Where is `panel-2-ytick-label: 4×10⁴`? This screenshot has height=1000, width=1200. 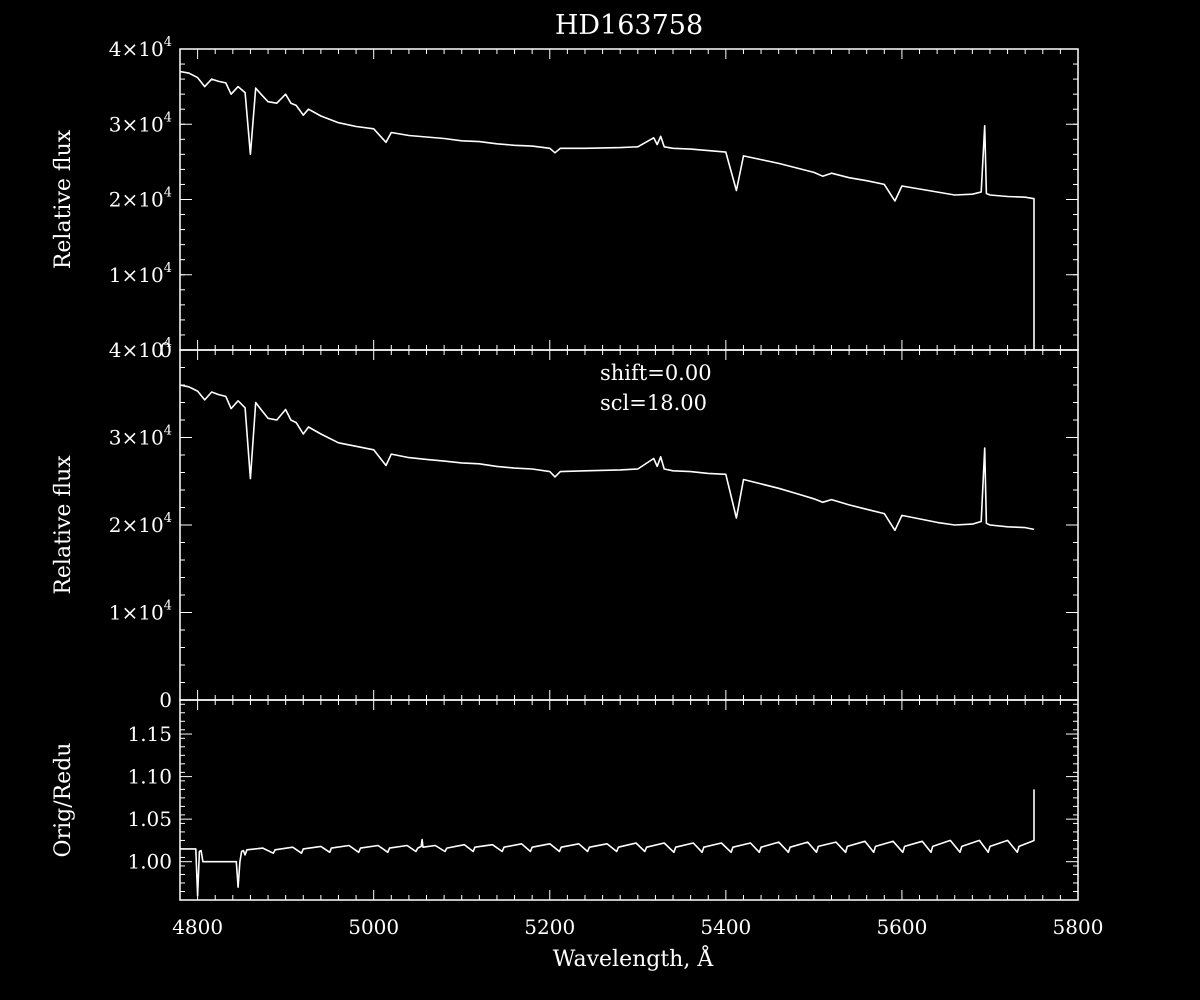 panel-2-ytick-label: 4×10⁴ is located at coordinates (140, 349).